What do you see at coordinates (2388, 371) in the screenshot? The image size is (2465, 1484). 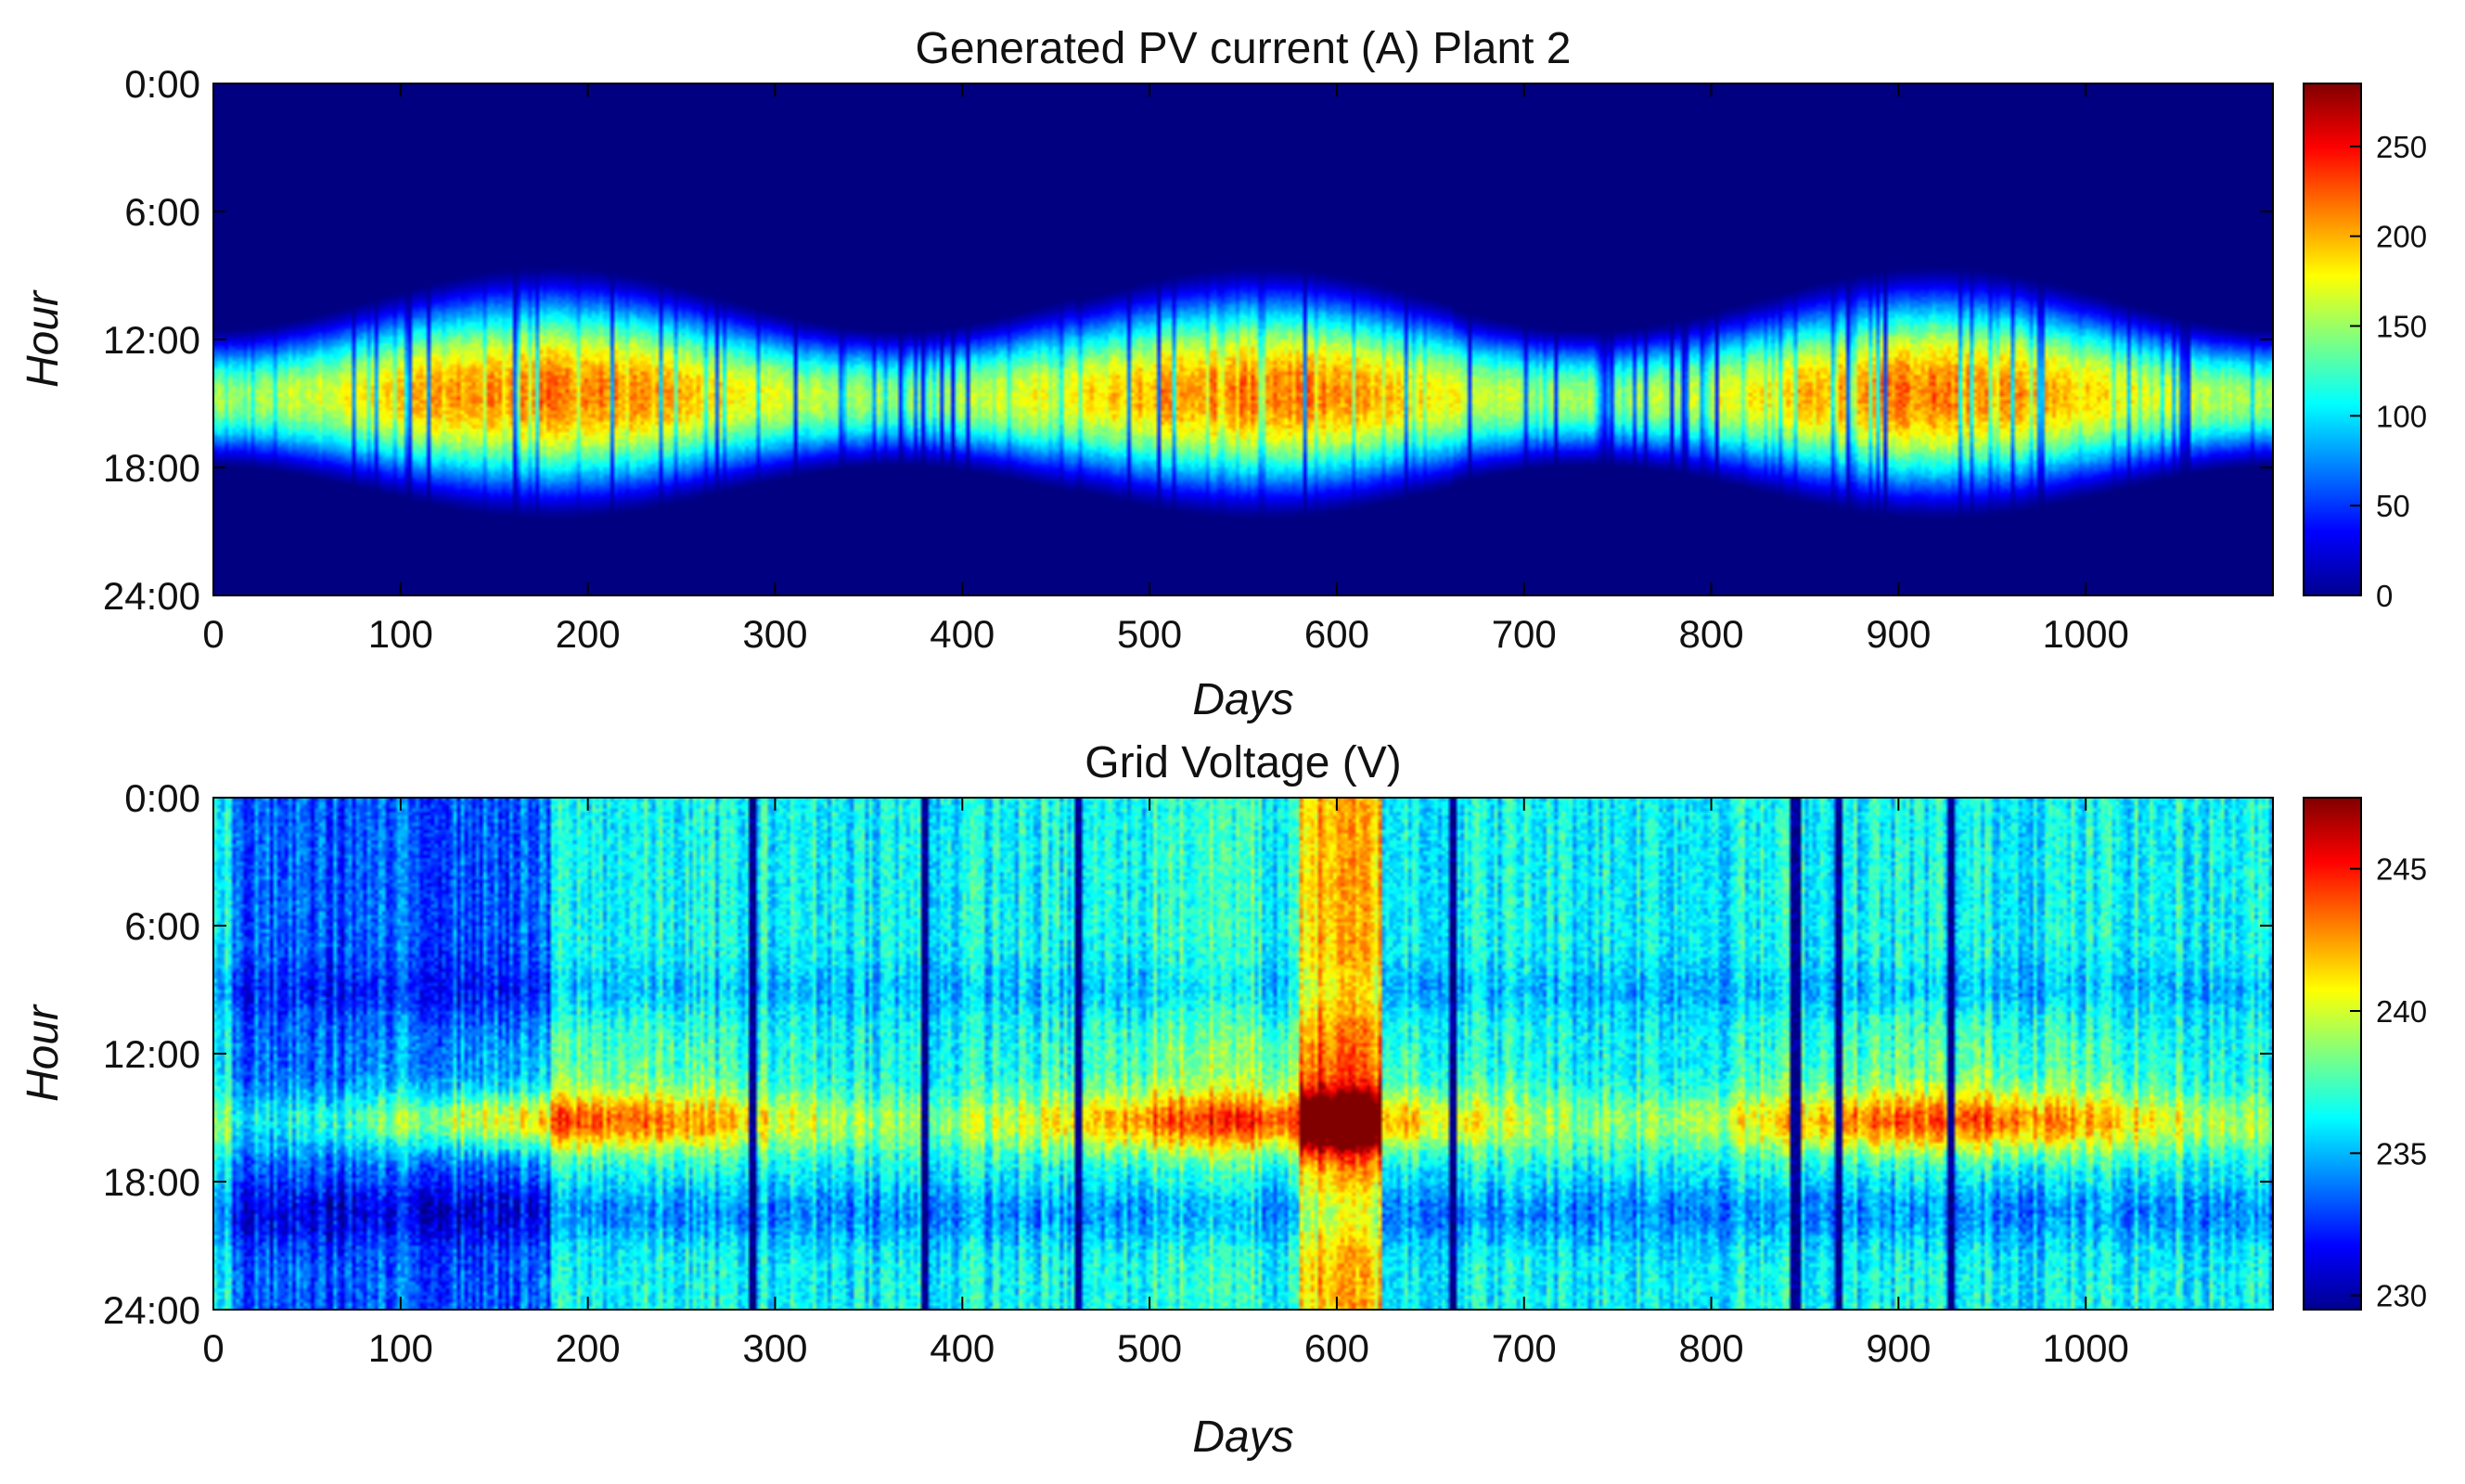 I see `colorbar-ticks-pv: 0 50 100 150 200 250` at bounding box center [2388, 371].